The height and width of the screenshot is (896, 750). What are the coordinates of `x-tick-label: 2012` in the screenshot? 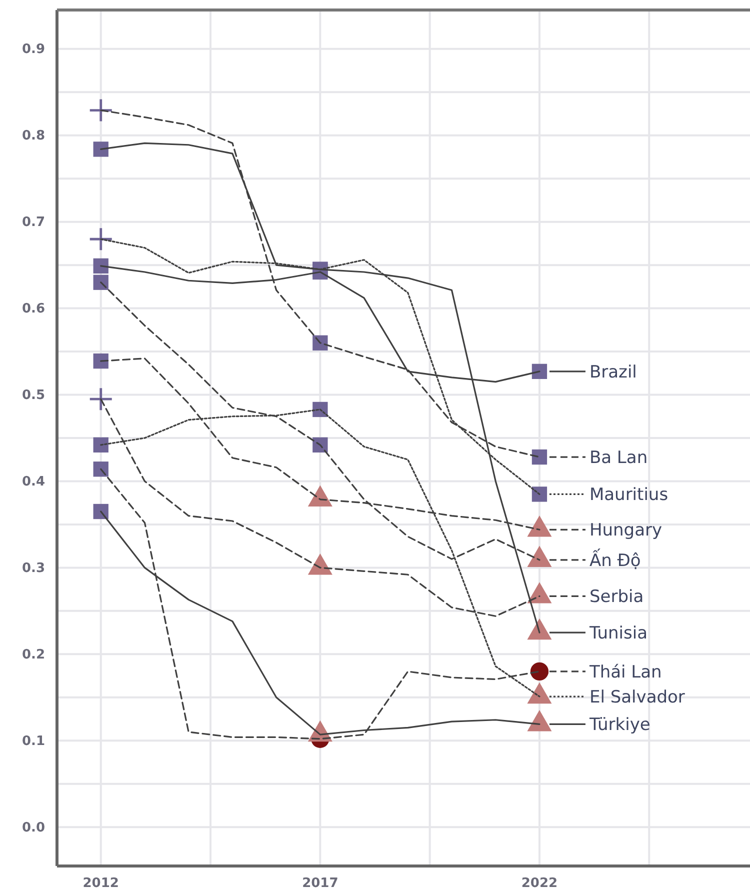 It's located at (100, 884).